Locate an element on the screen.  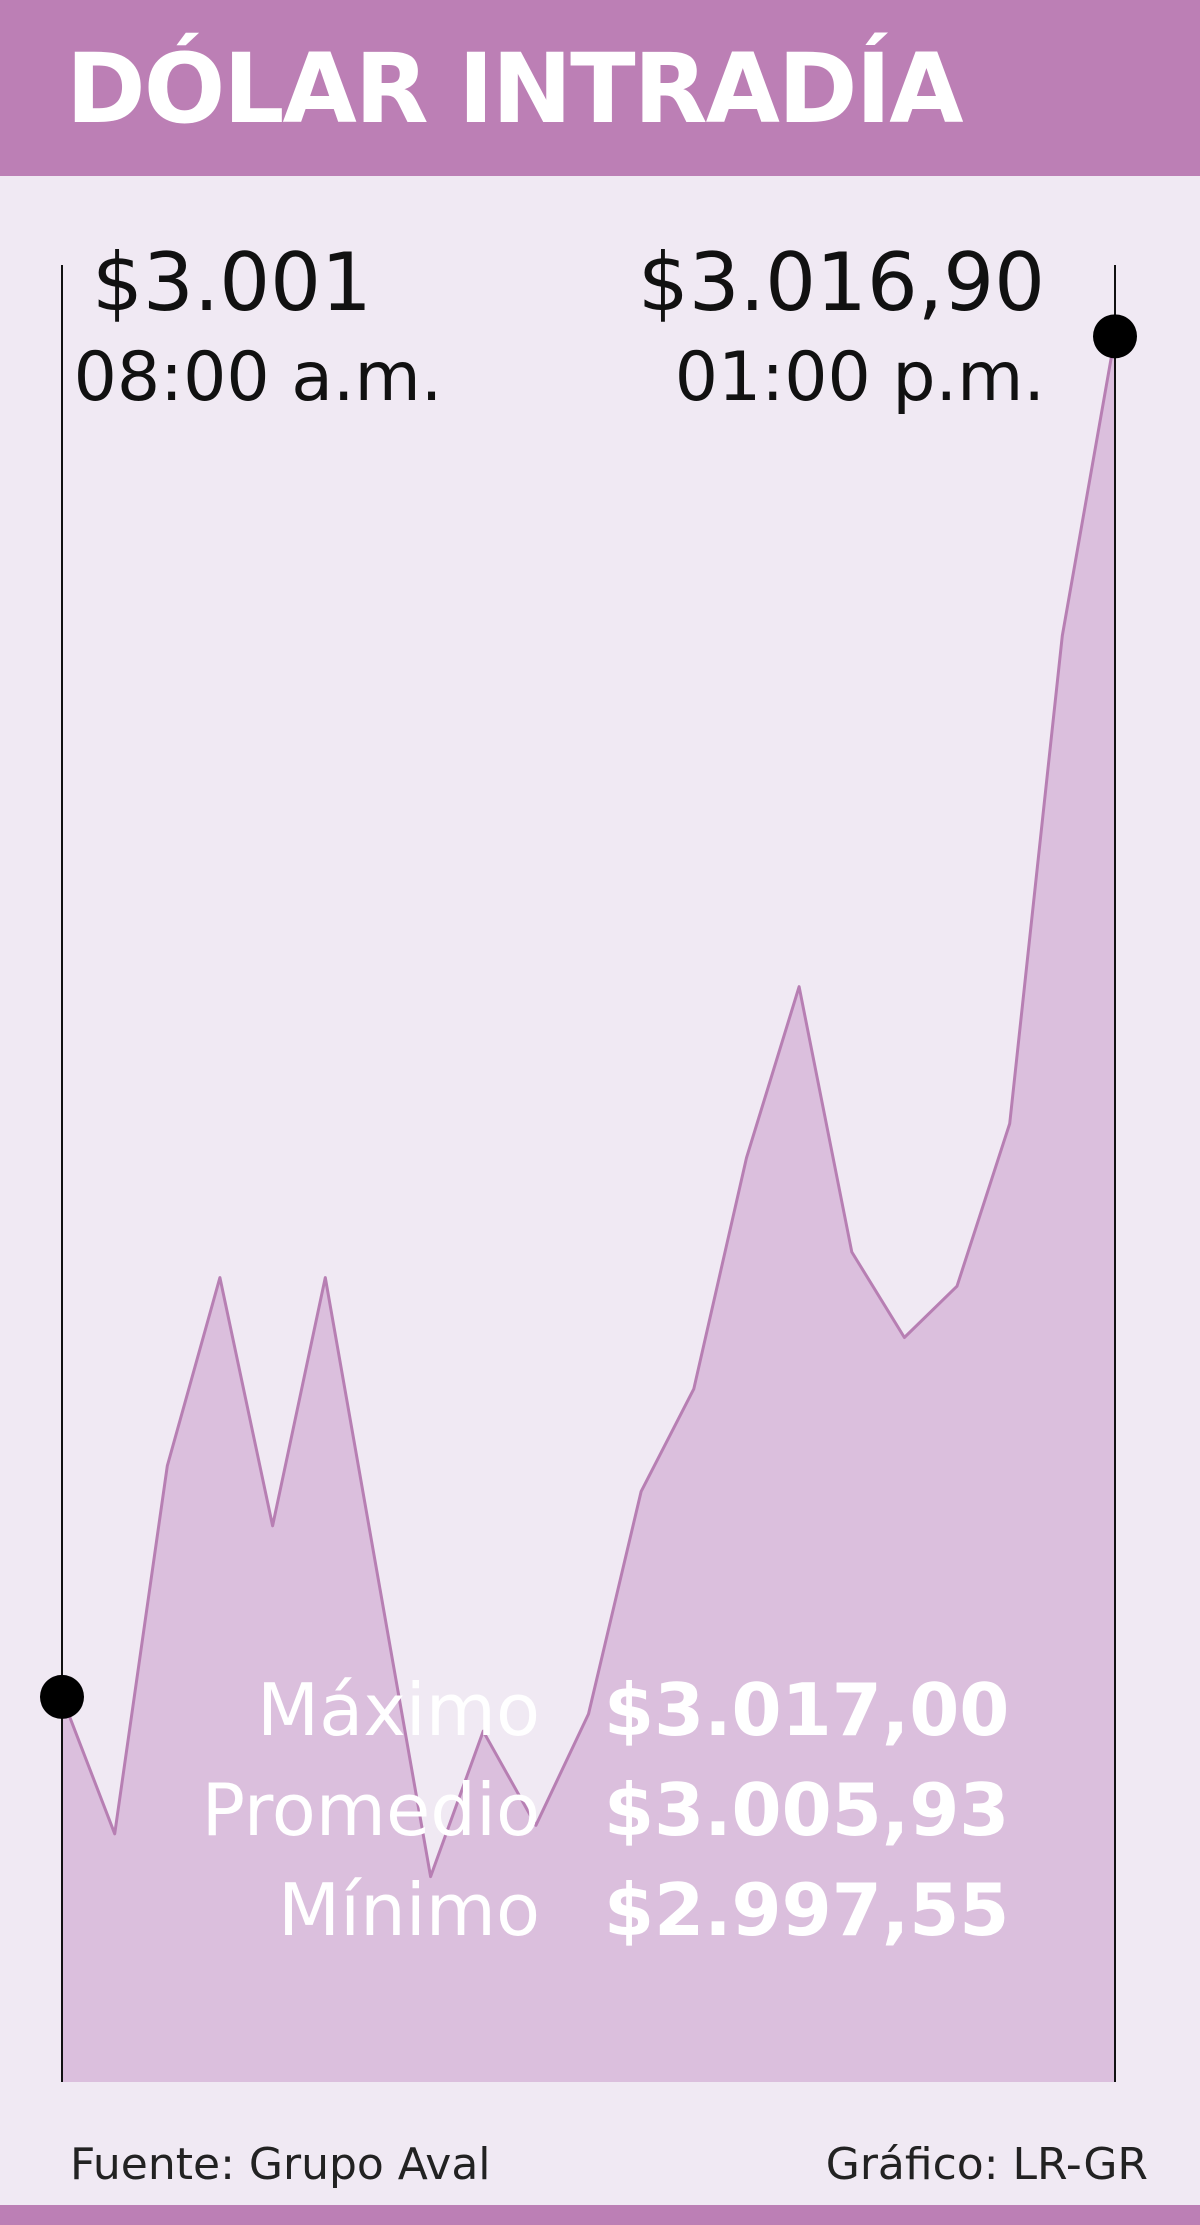
header-bar: DÓLAR INTRADÍA is located at coordinates (600, 88).